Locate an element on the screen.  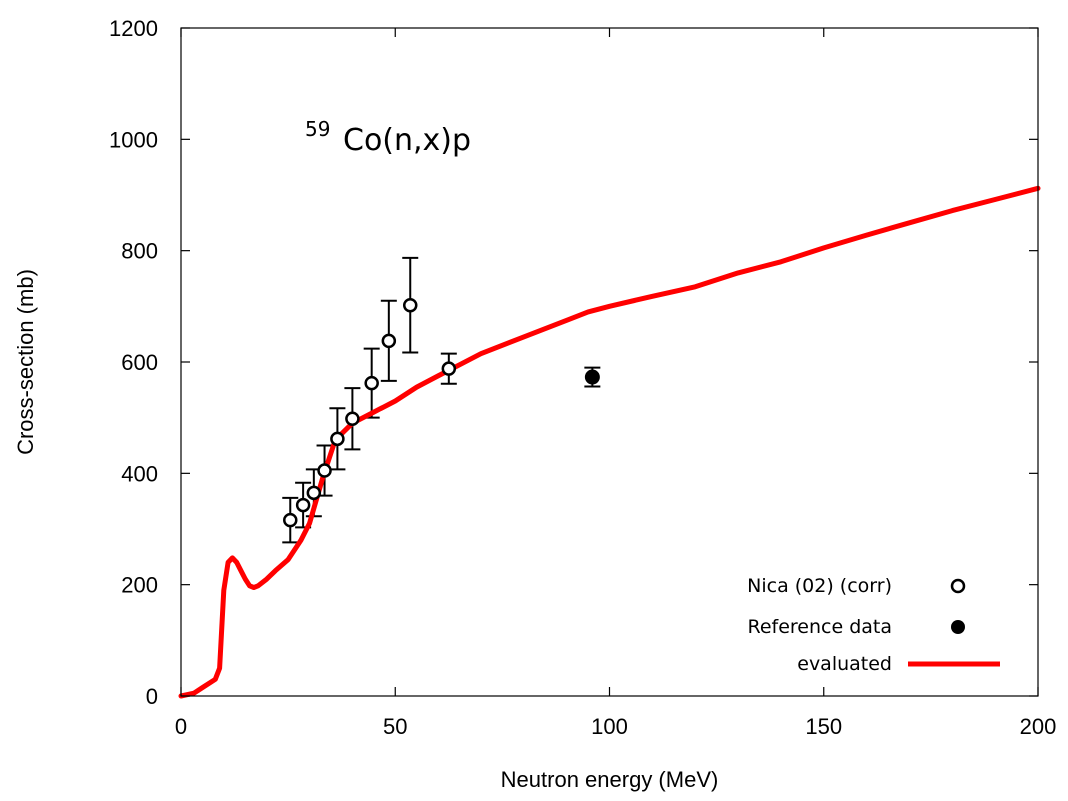
y-tick-label: 200 is located at coordinates (139, 585).